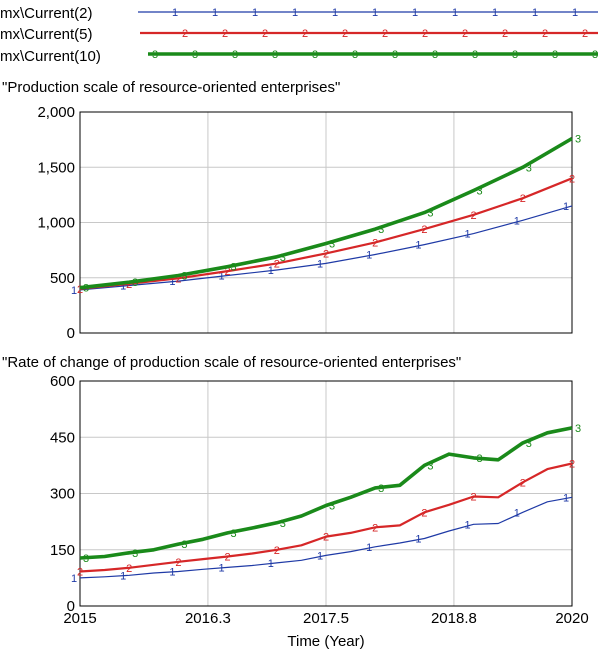  What do you see at coordinates (50, 56) in the screenshot?
I see `legend-label-current-10: mx\Current(10)` at bounding box center [50, 56].